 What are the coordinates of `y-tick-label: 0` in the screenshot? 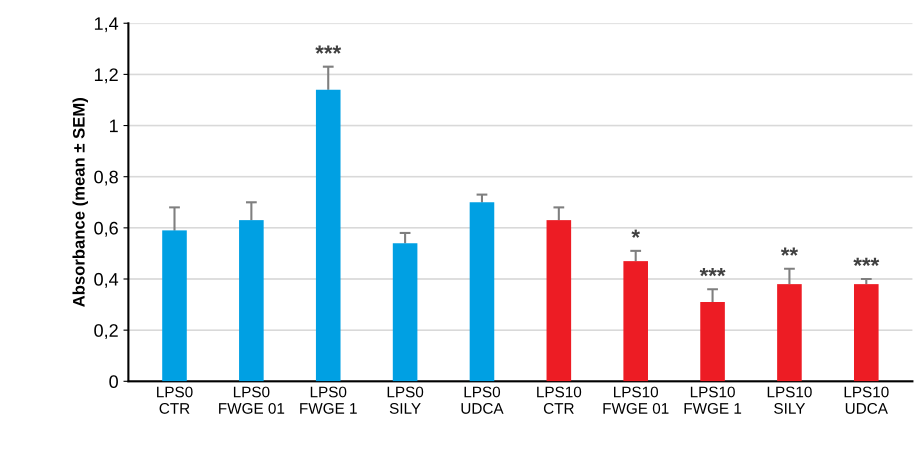 It's located at (113, 381).